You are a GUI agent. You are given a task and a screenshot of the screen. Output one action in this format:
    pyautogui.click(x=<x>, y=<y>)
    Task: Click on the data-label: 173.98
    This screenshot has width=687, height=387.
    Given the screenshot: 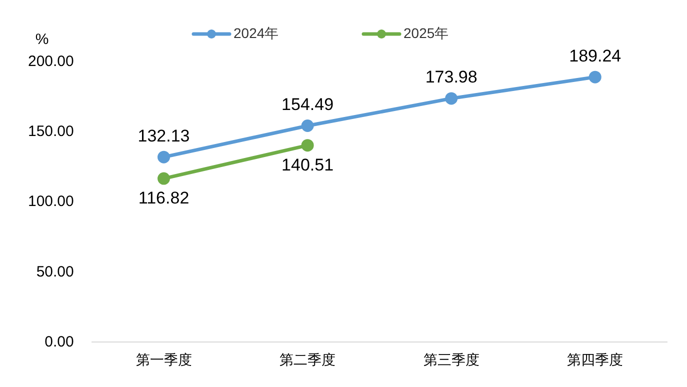 What is the action you would take?
    pyautogui.click(x=451, y=77)
    